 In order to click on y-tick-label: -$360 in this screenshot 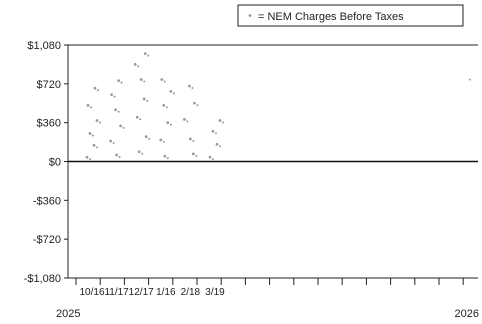, I will do `click(47, 201)`.